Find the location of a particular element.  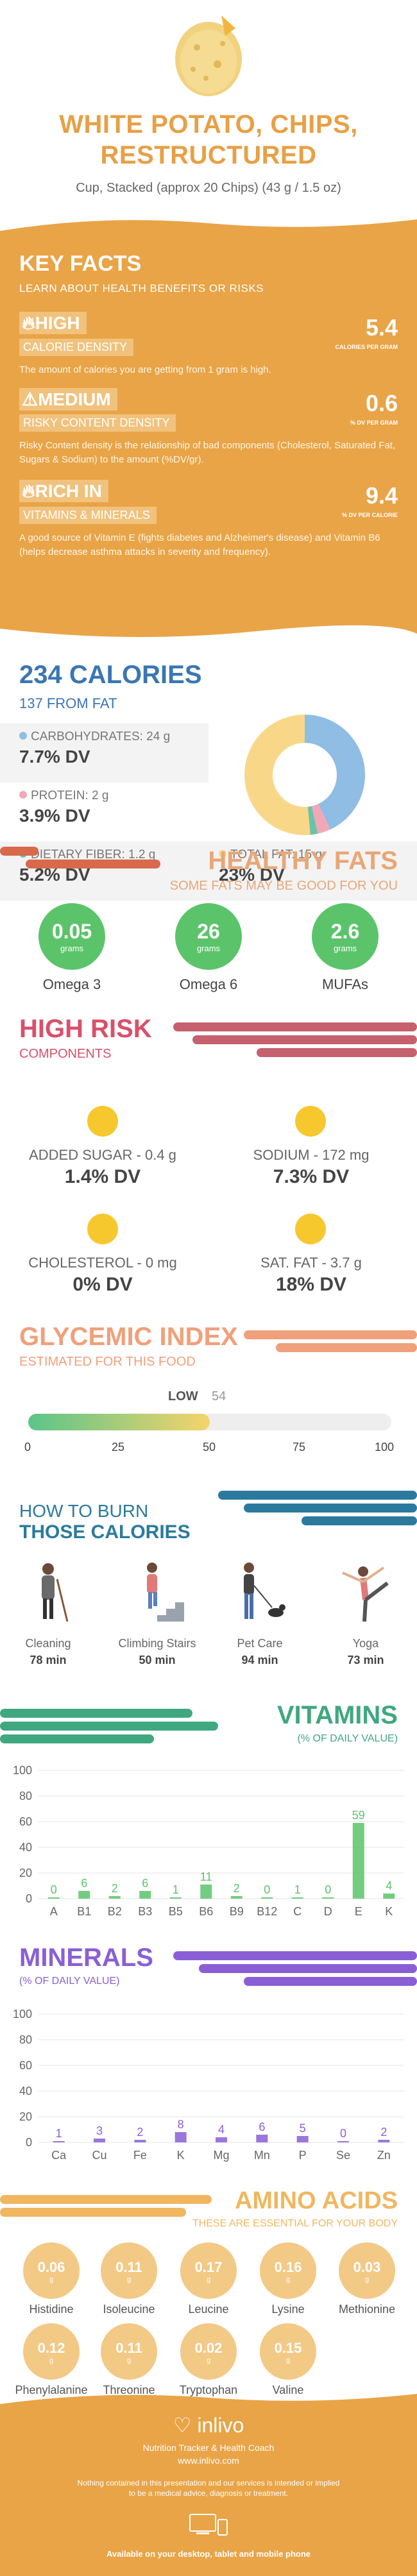

unit-calorie-density: CALORIES PER GRAM is located at coordinates (366, 347).